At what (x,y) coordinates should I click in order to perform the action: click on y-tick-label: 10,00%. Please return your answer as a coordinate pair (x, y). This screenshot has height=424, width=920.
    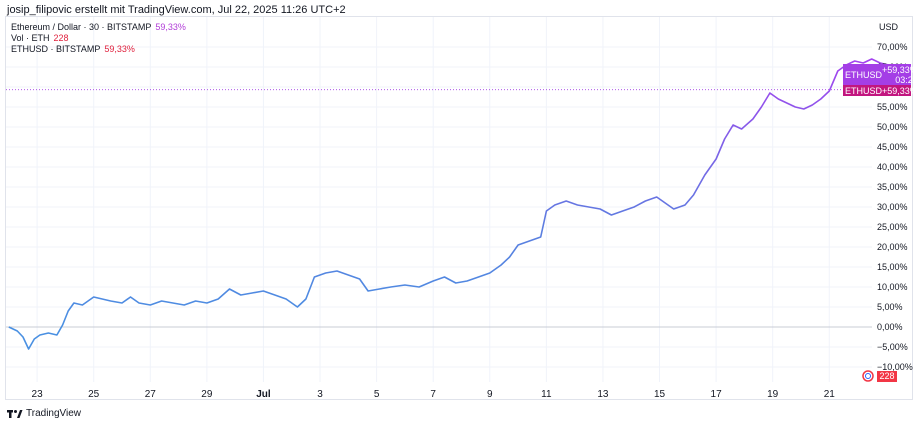
    Looking at the image, I should click on (892, 287).